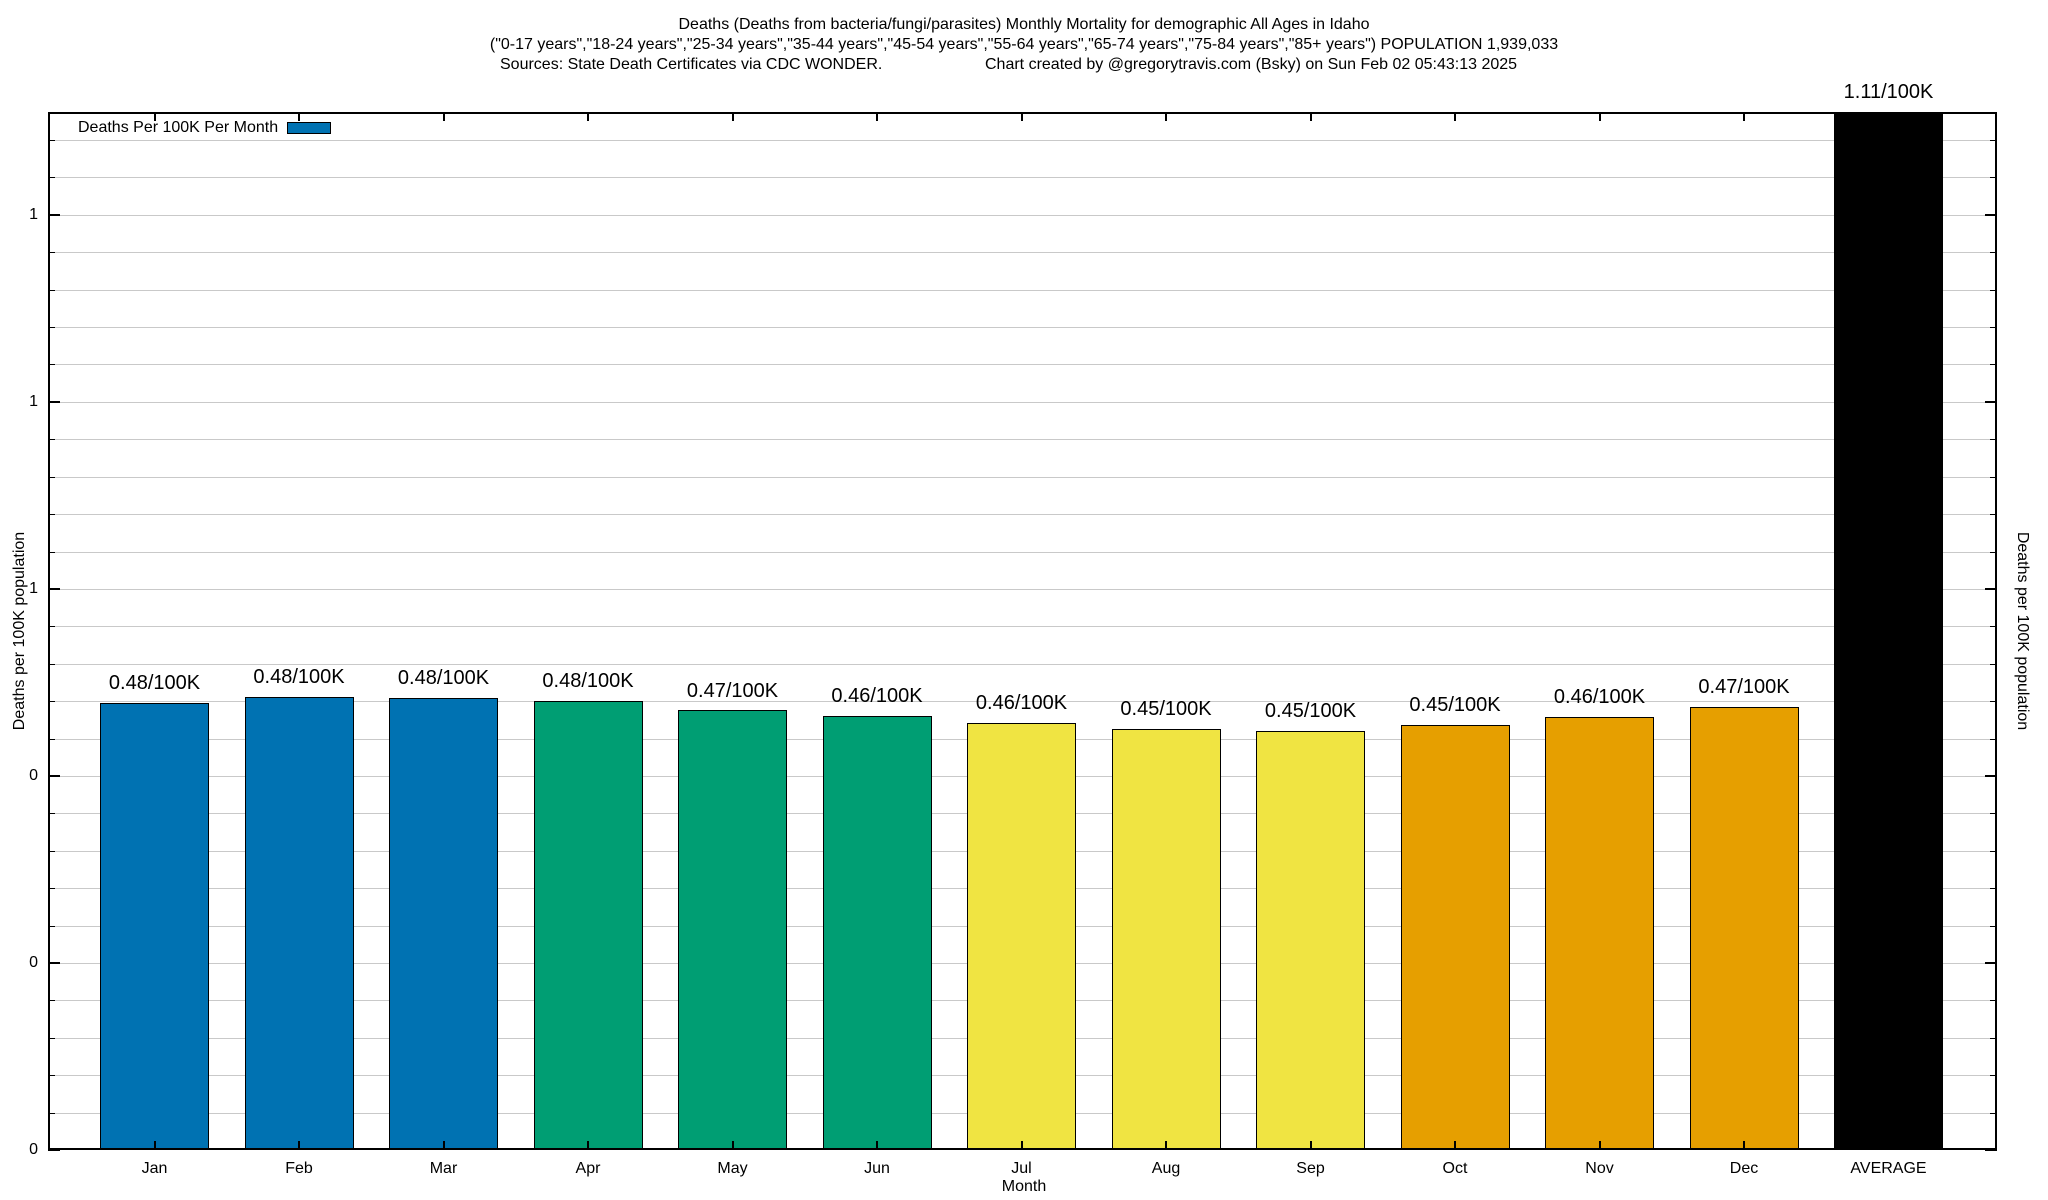 This screenshot has height=1200, width=2048. Describe the element at coordinates (1024, 1186) in the screenshot. I see `x-axis-title: Month` at that location.